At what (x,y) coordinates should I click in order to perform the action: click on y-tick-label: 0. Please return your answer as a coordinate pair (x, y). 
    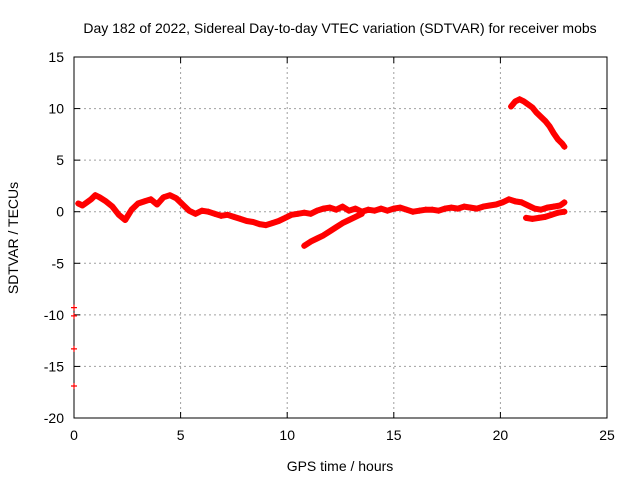
    Looking at the image, I should click on (60, 212).